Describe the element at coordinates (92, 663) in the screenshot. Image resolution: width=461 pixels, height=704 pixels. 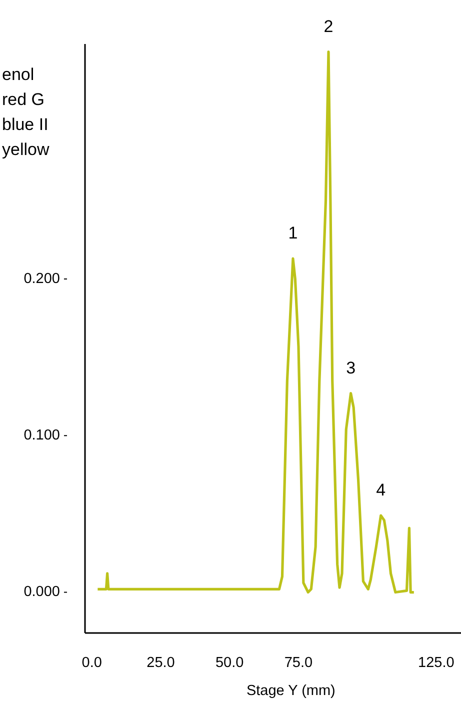
I see `x-tick-label: 0.0` at that location.